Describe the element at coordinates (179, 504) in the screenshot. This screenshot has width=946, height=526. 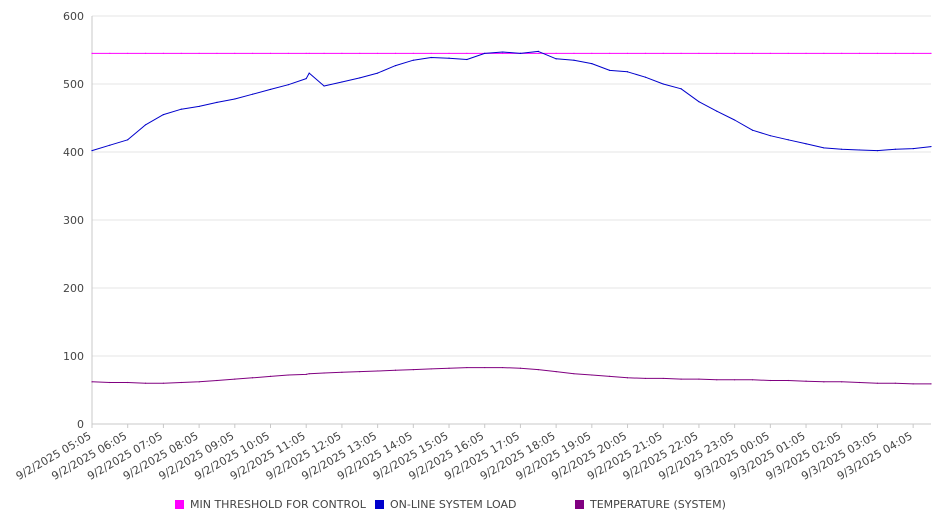
I see `legend-swatch-threshold` at that location.